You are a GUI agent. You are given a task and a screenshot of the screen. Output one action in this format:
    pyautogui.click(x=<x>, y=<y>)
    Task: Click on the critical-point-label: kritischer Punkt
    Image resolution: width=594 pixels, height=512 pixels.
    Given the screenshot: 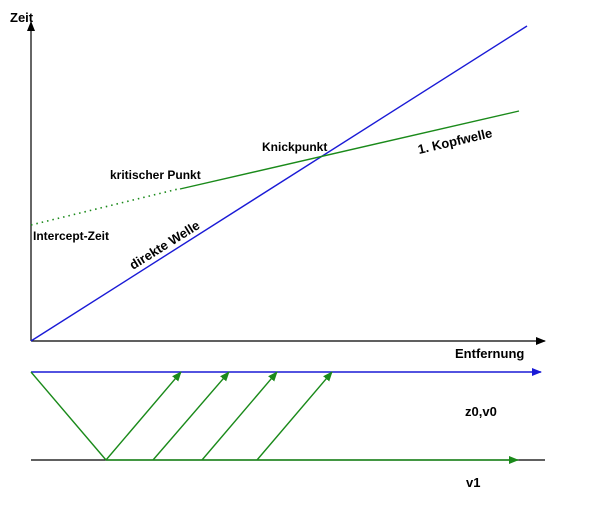 What is the action you would take?
    pyautogui.click(x=155, y=175)
    